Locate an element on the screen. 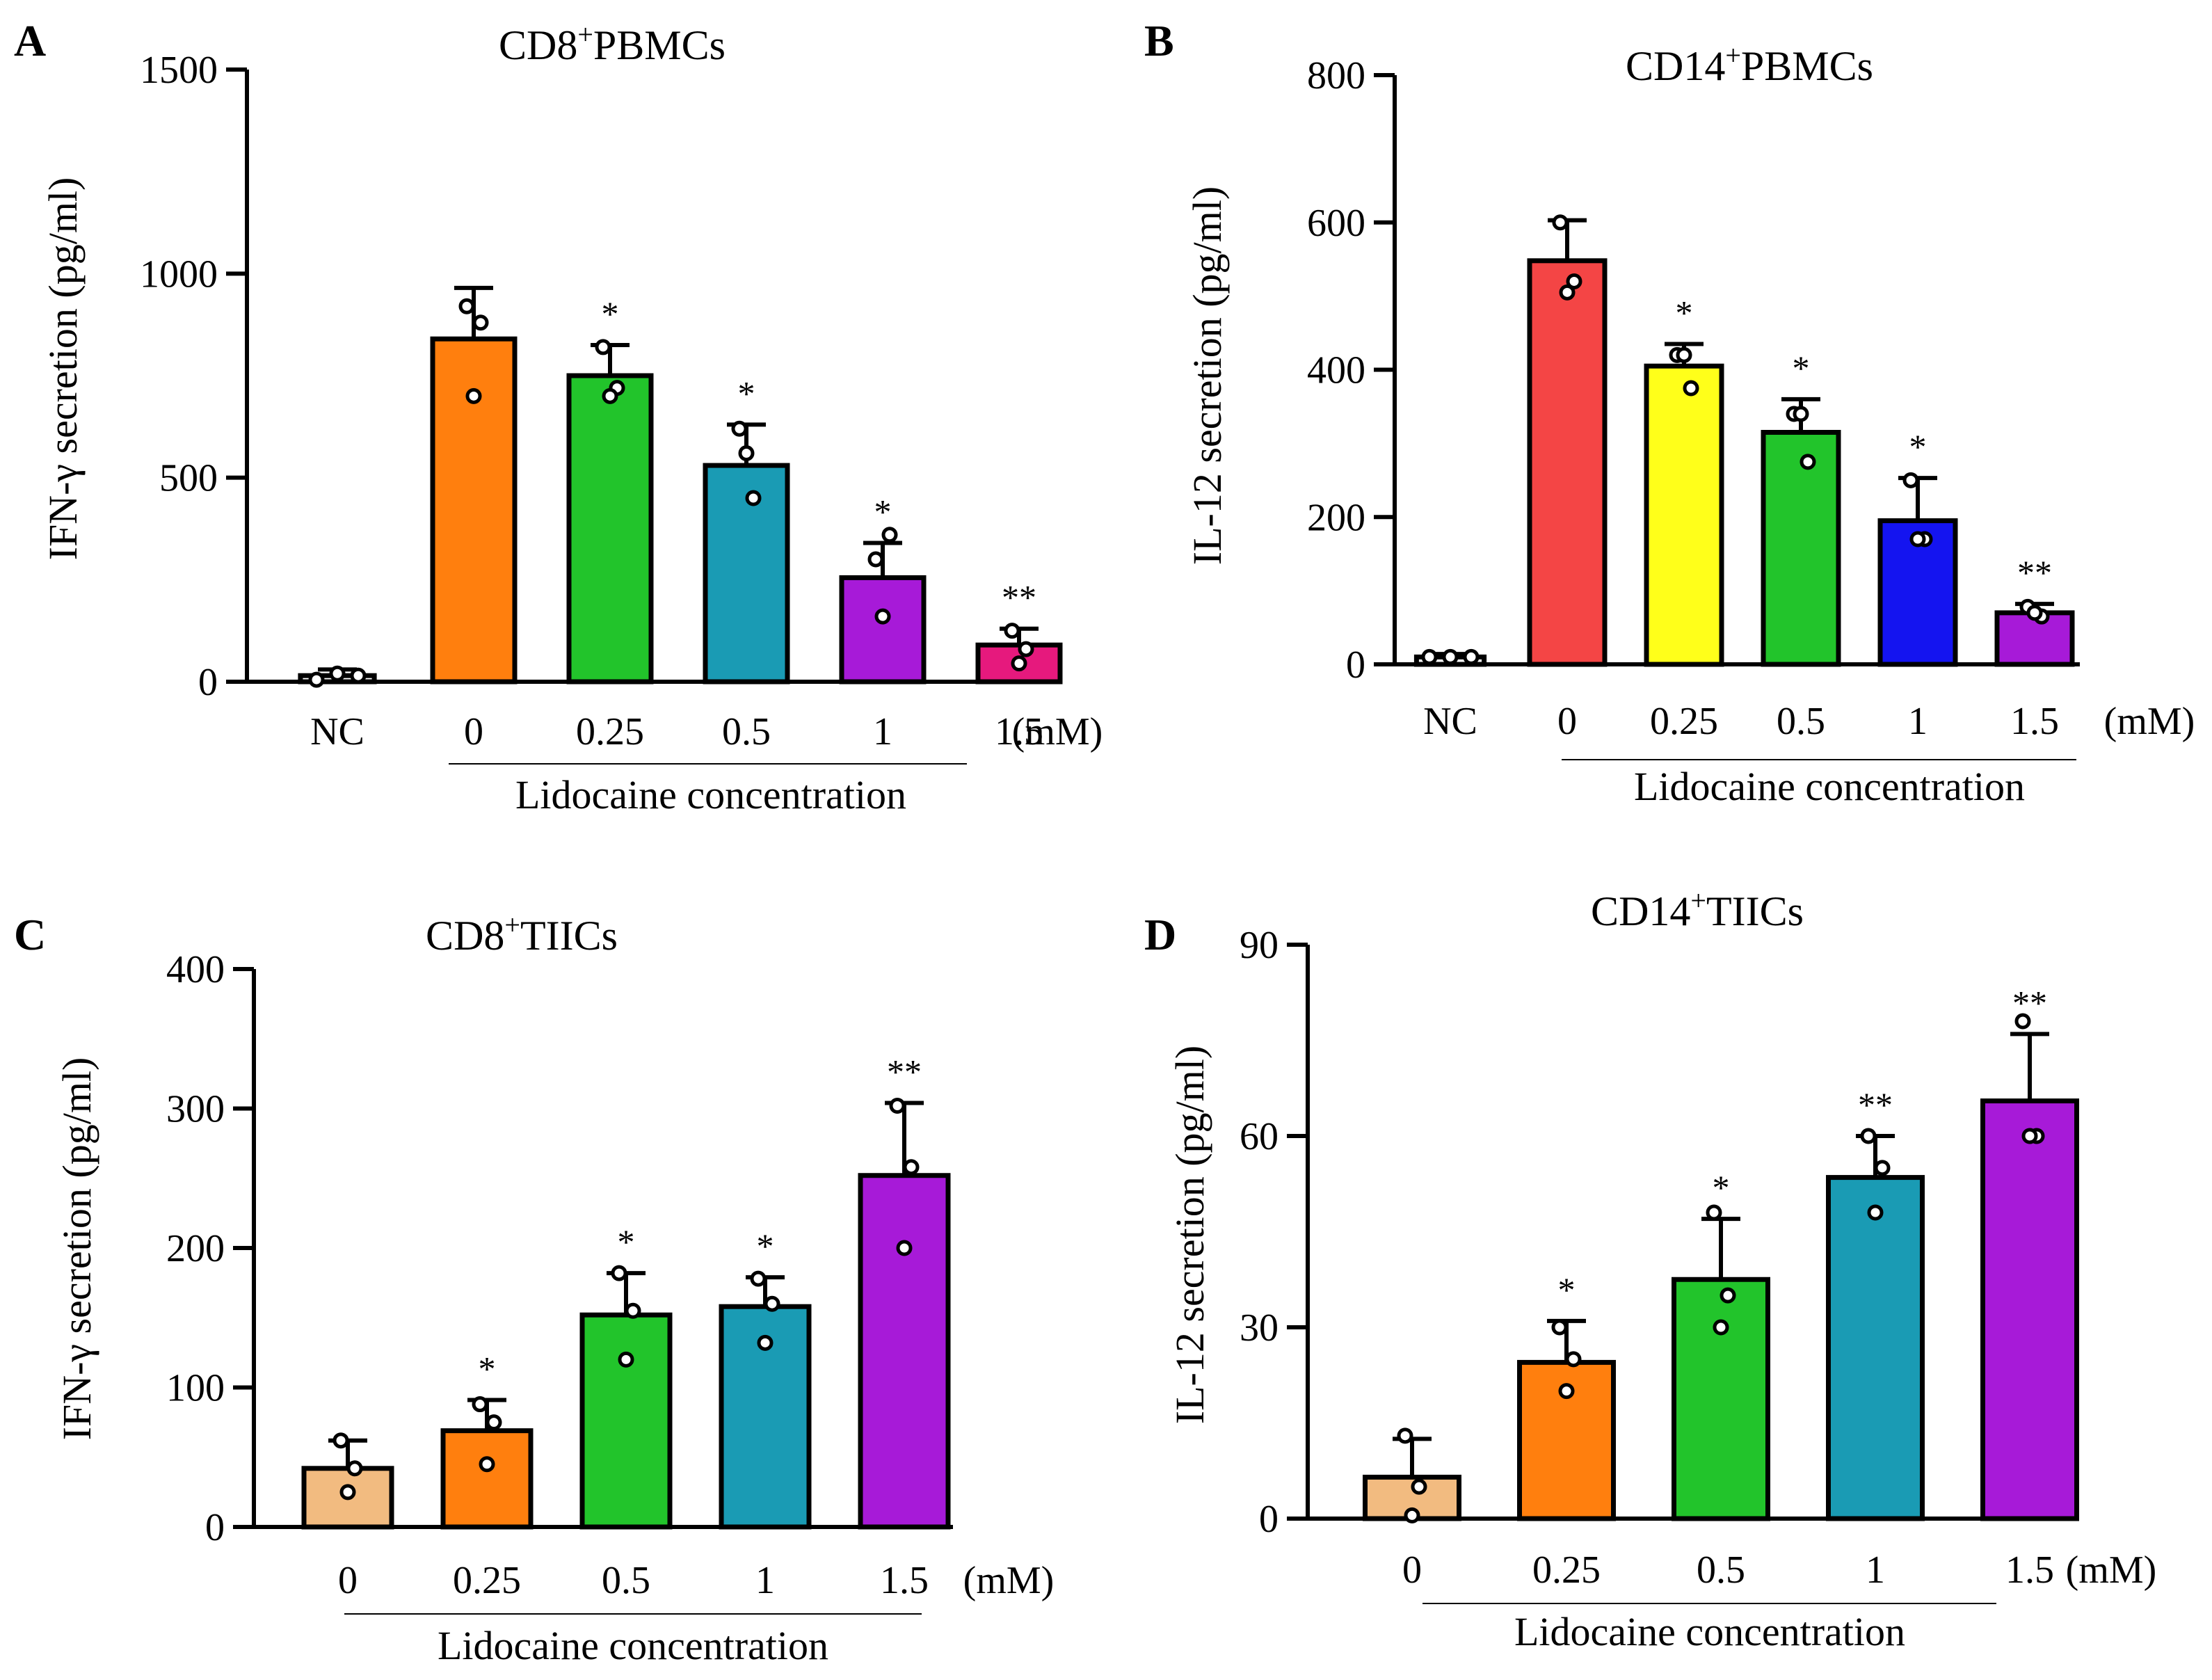 The width and height of the screenshot is (2212, 1680). y-tick-label: 500 is located at coordinates (188, 478).